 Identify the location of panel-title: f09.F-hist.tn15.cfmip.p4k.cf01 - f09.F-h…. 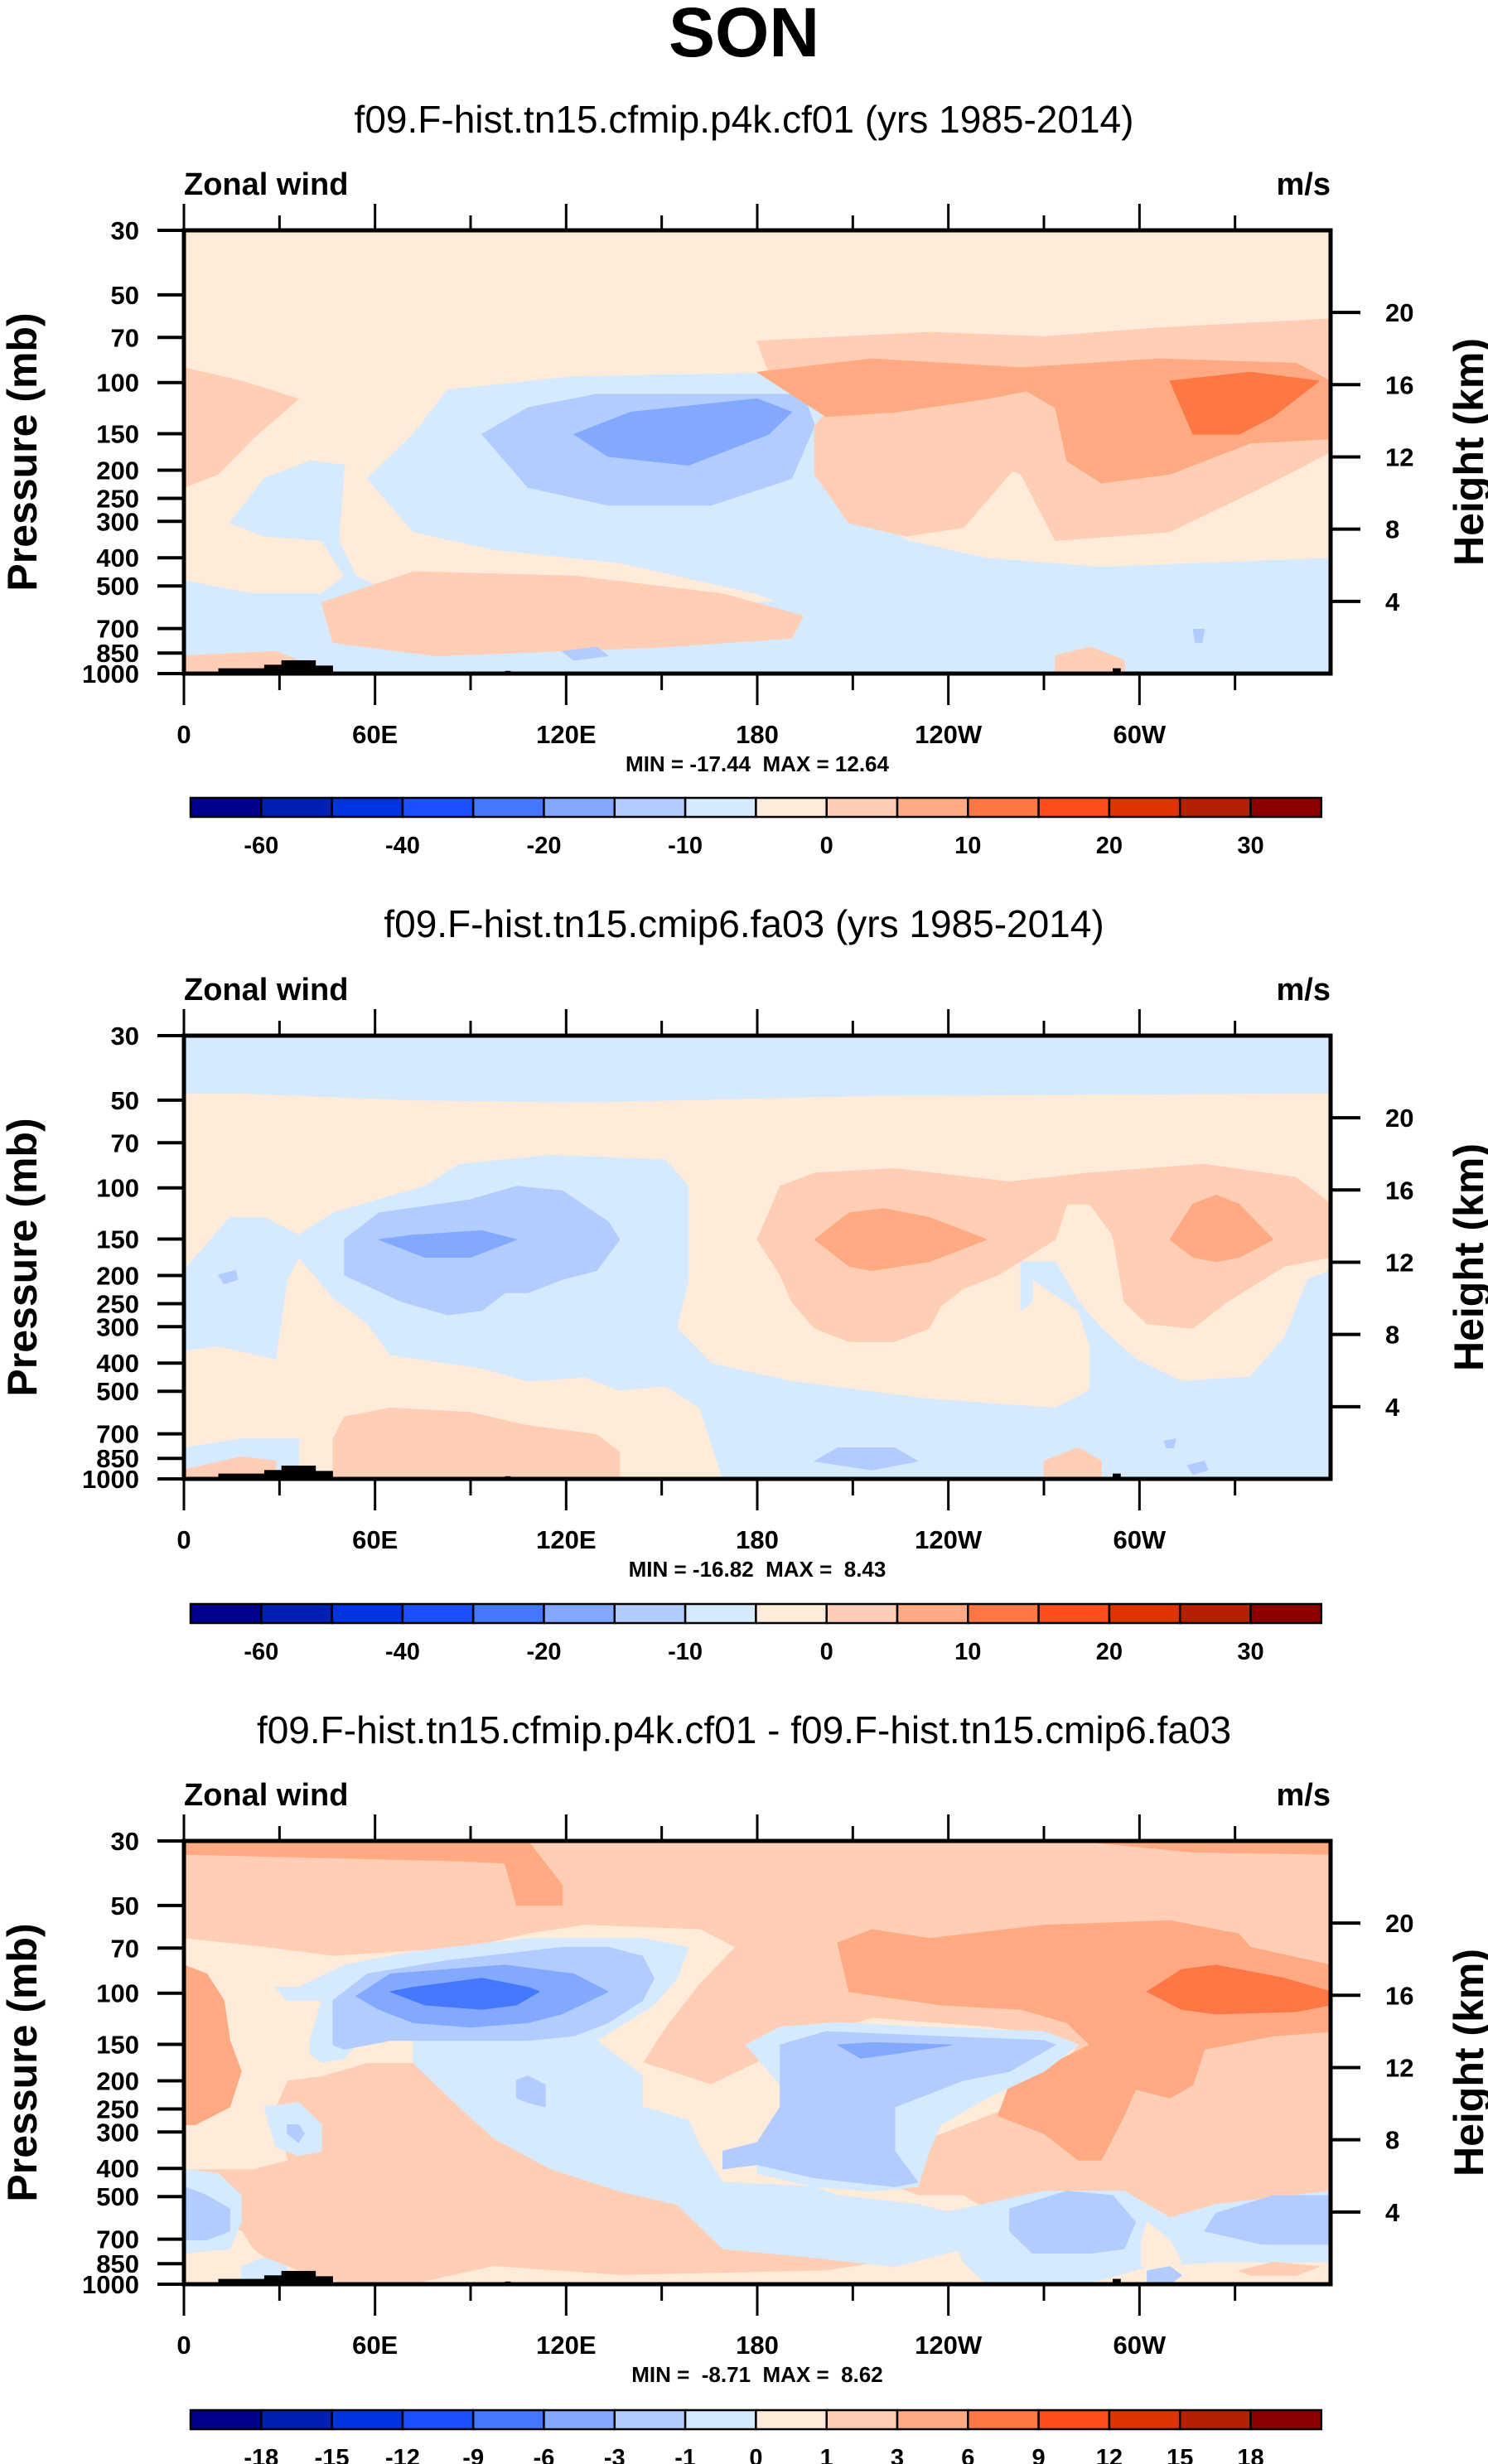
(744, 1729).